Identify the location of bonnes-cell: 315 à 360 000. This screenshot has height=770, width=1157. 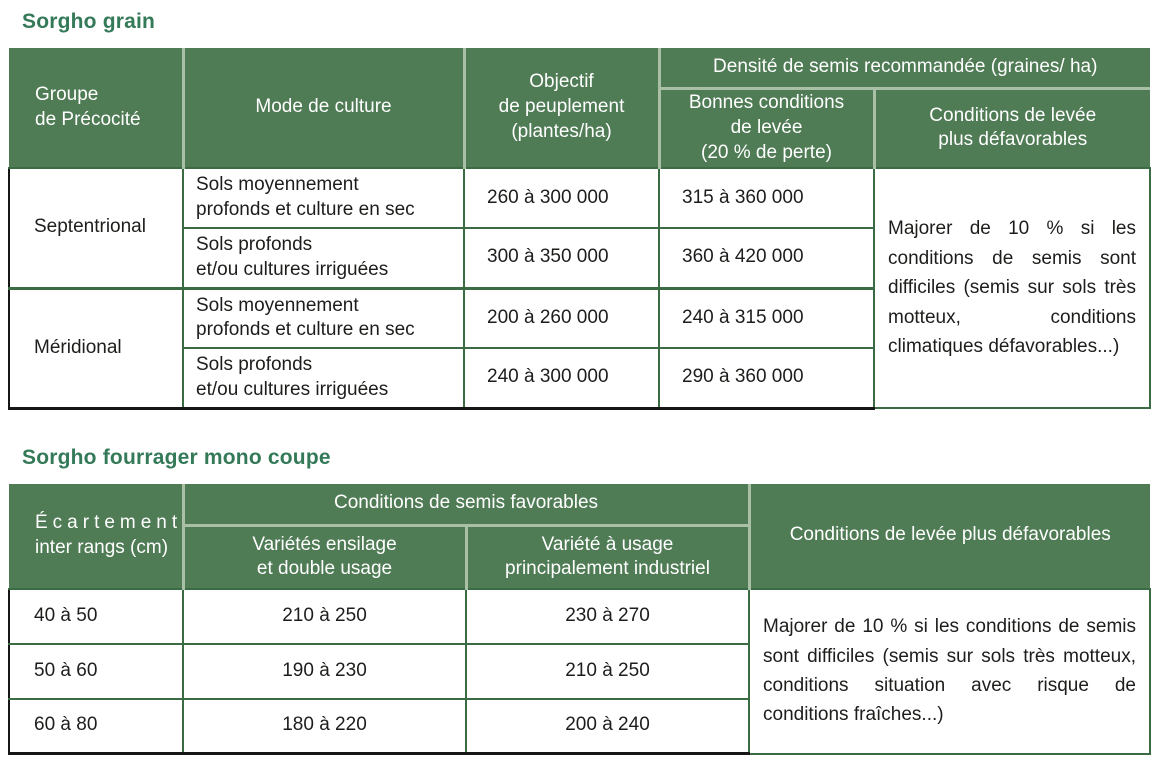
(766, 198).